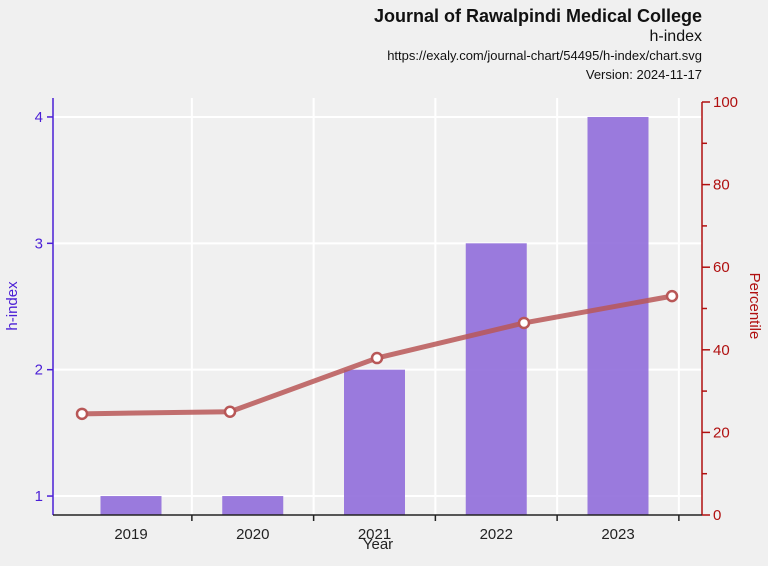  What do you see at coordinates (538, 16) in the screenshot?
I see `chart-title: Journal of Rawalpindi Medical College` at bounding box center [538, 16].